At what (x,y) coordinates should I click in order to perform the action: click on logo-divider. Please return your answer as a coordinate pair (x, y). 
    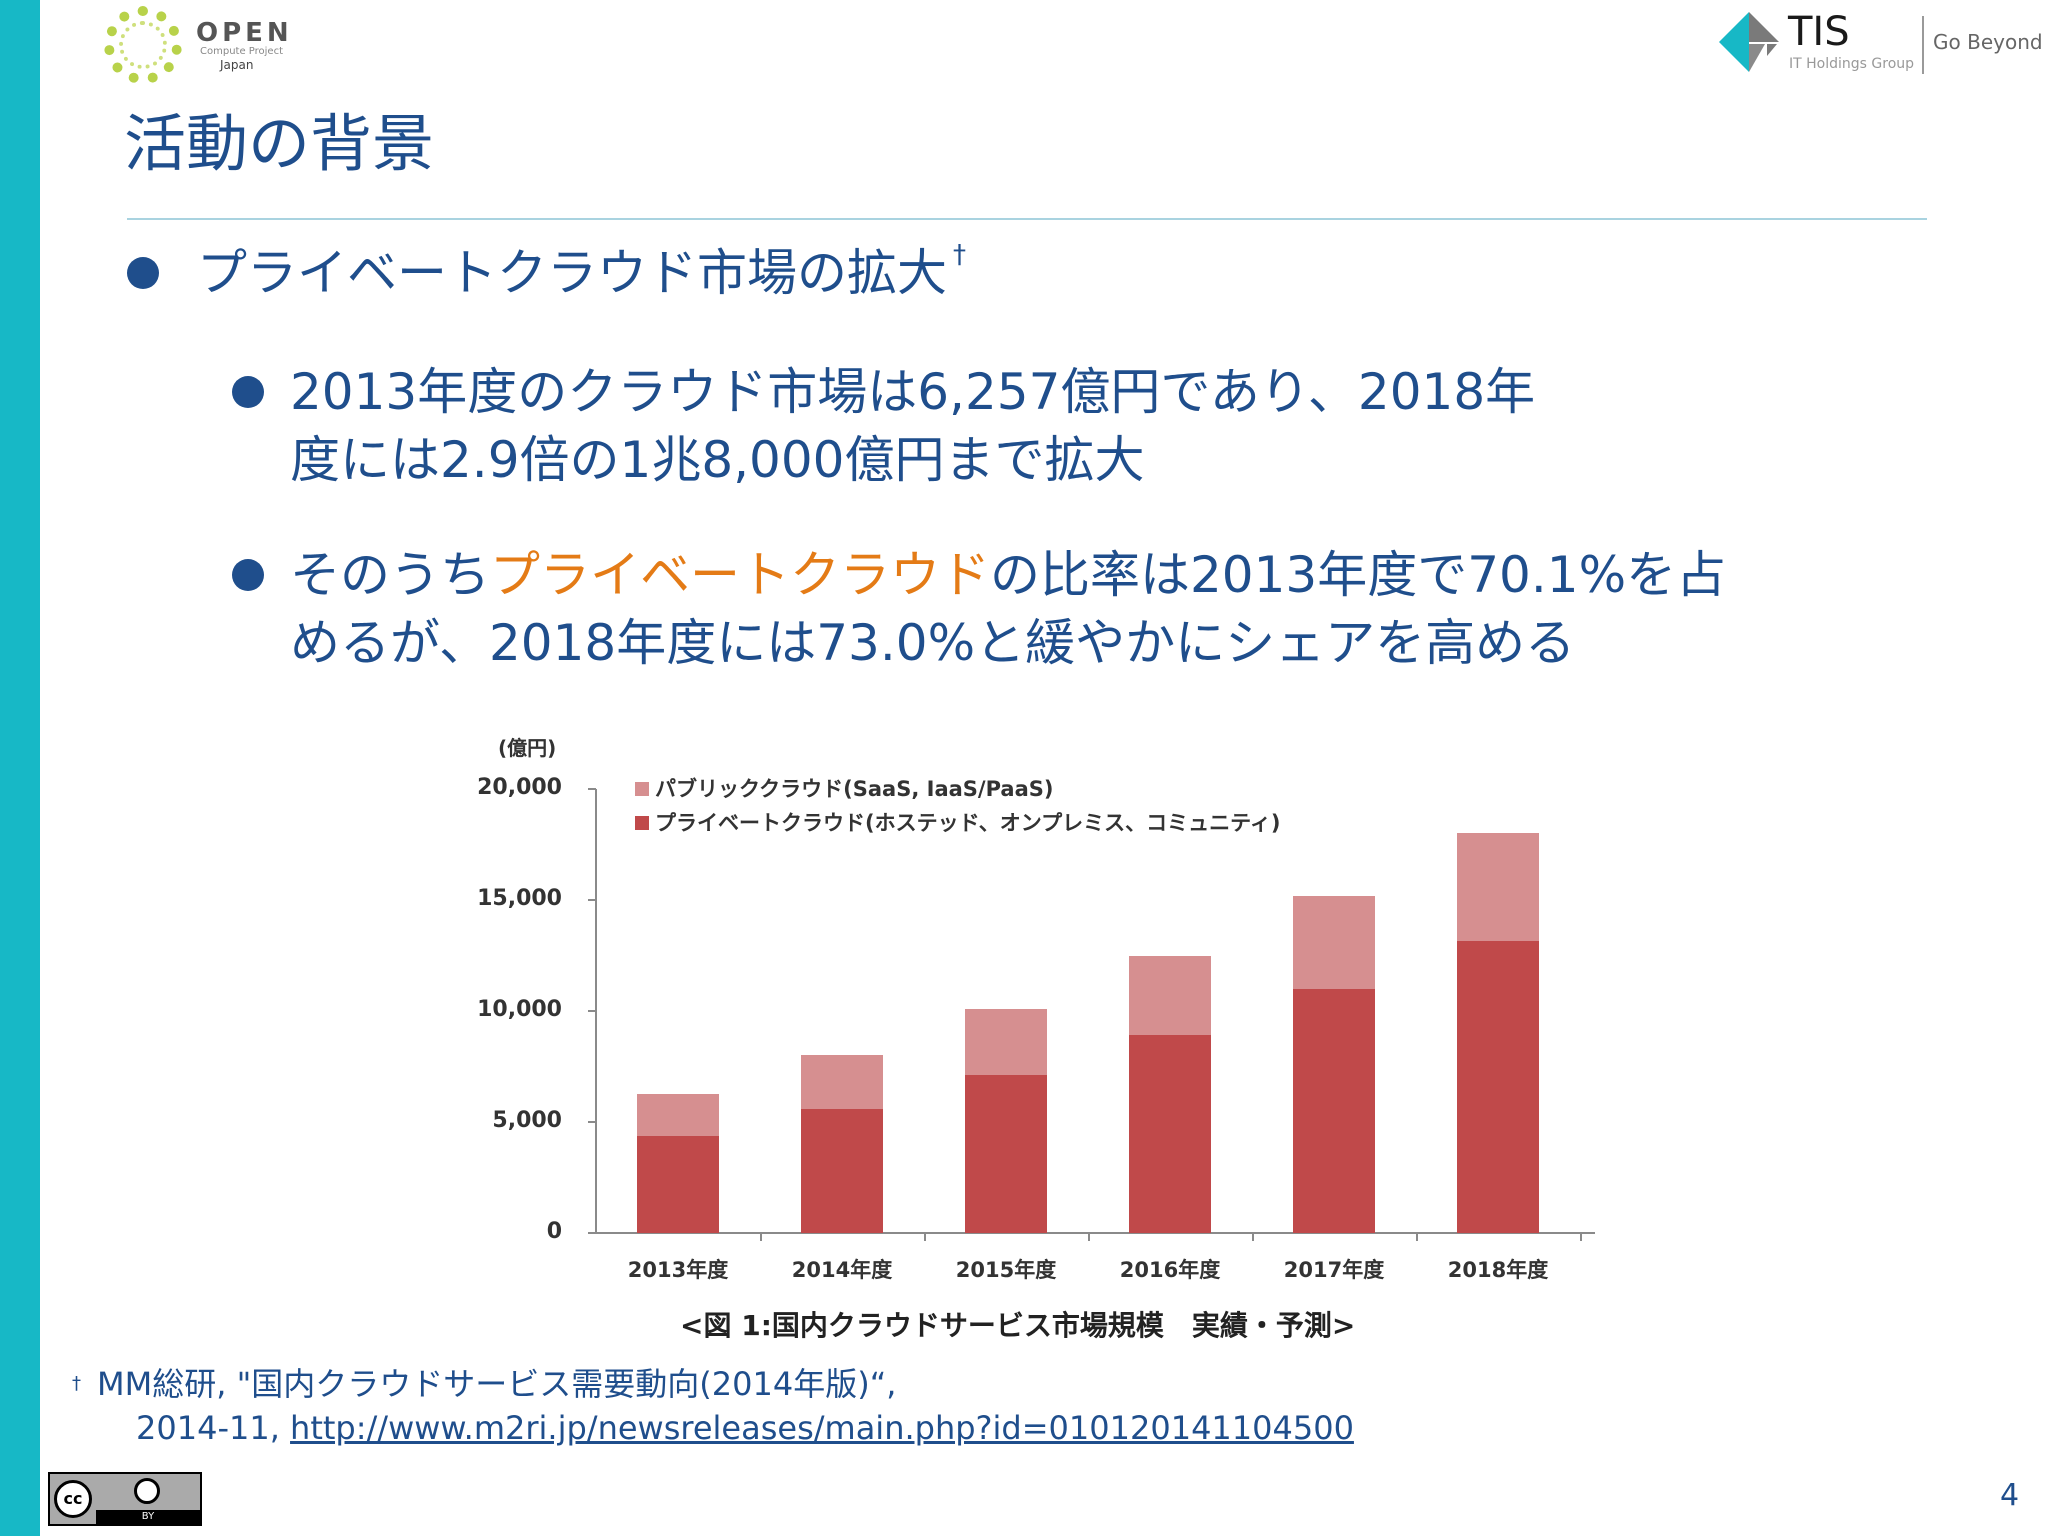
    Looking at the image, I should click on (1923, 45).